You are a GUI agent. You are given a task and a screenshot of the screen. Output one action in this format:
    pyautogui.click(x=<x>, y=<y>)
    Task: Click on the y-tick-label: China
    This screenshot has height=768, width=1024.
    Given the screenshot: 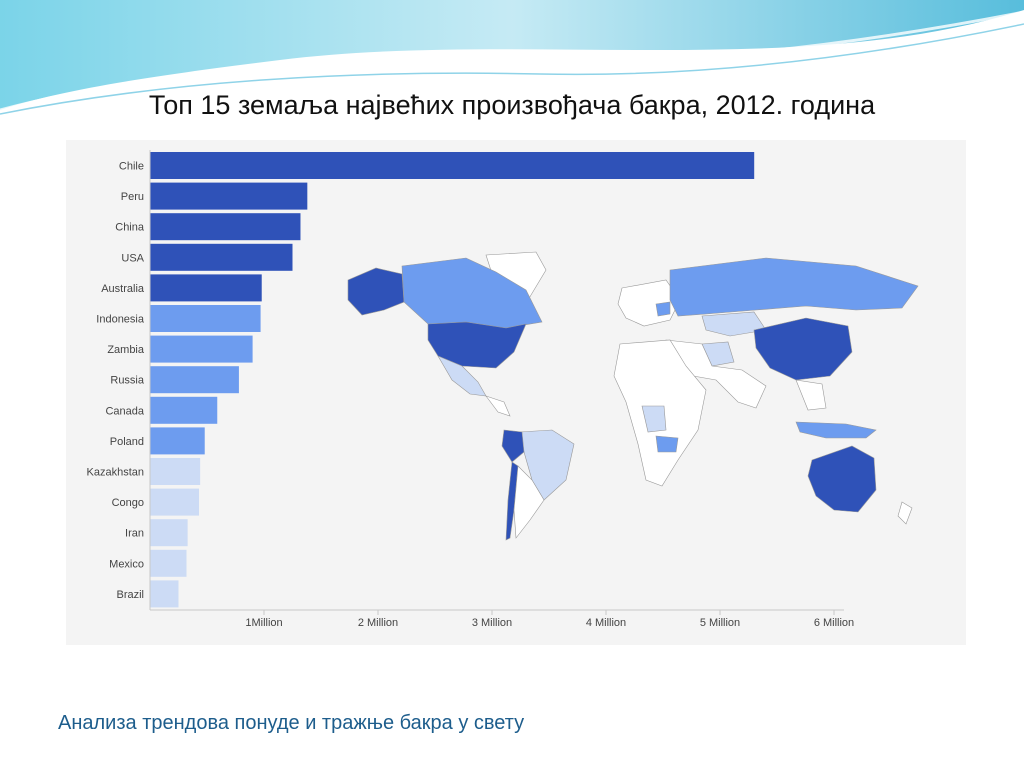 What is the action you would take?
    pyautogui.click(x=130, y=228)
    